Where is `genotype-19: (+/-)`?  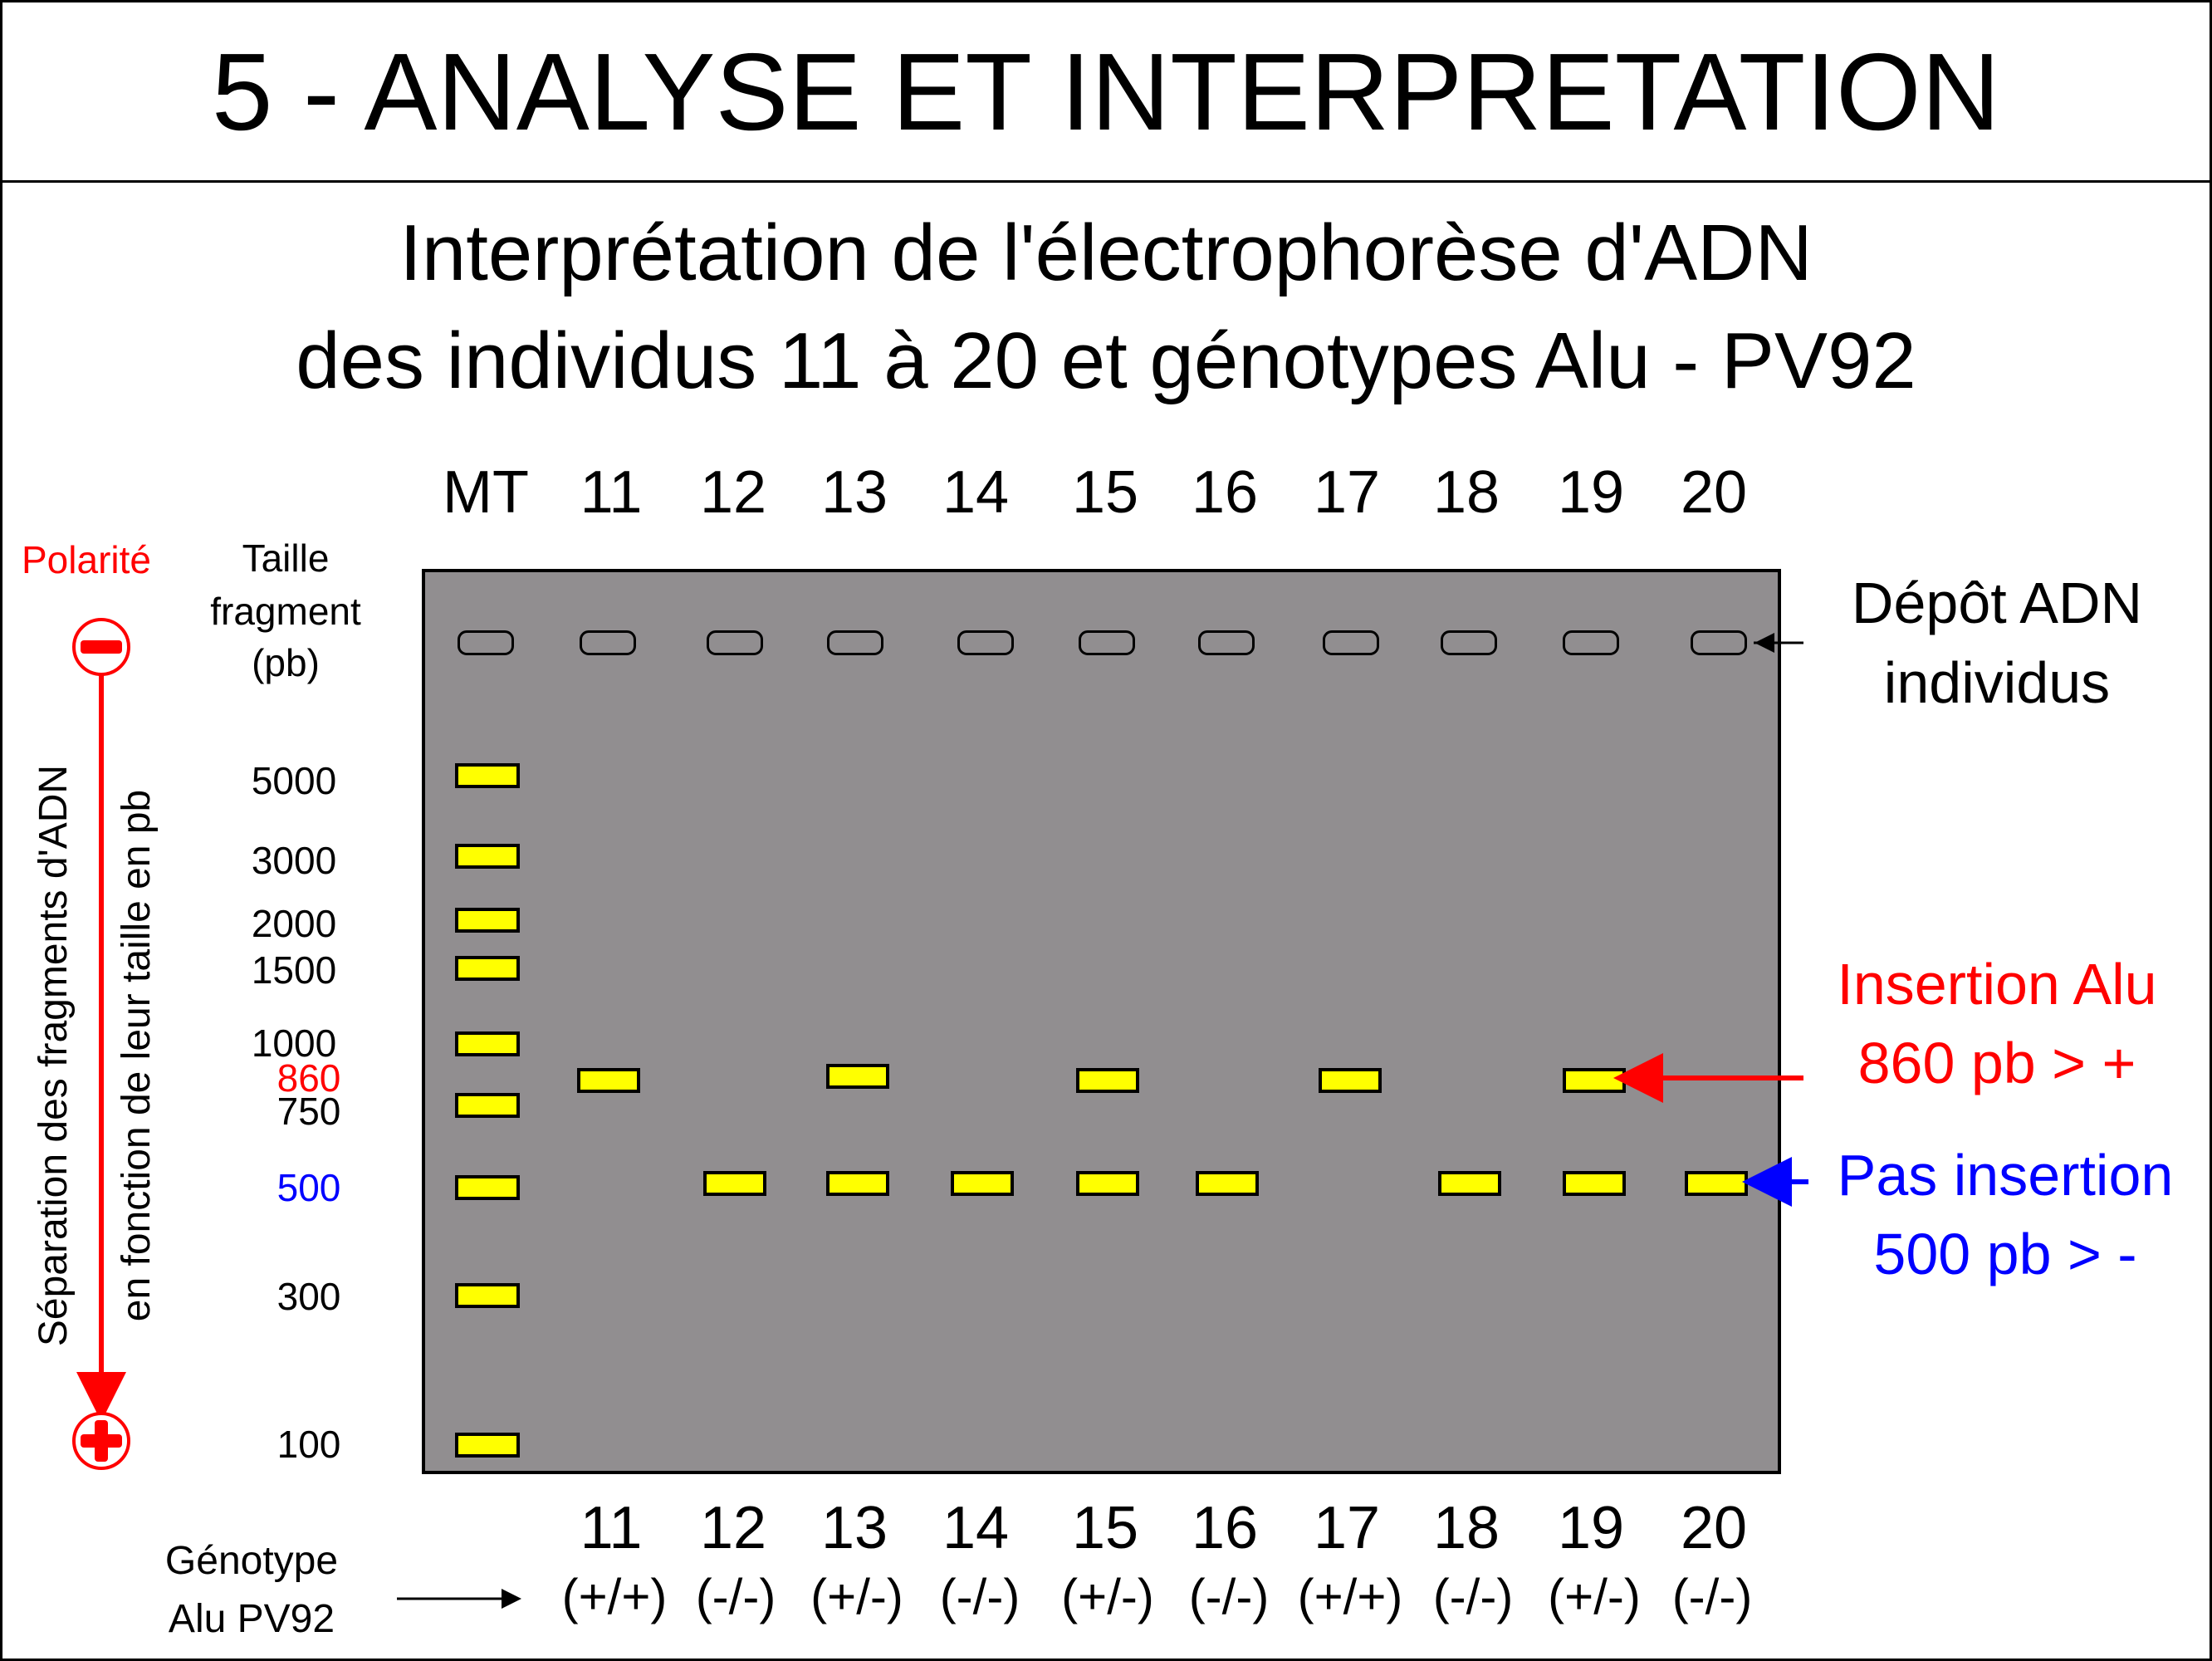
genotype-19: (+/-) is located at coordinates (1594, 1596).